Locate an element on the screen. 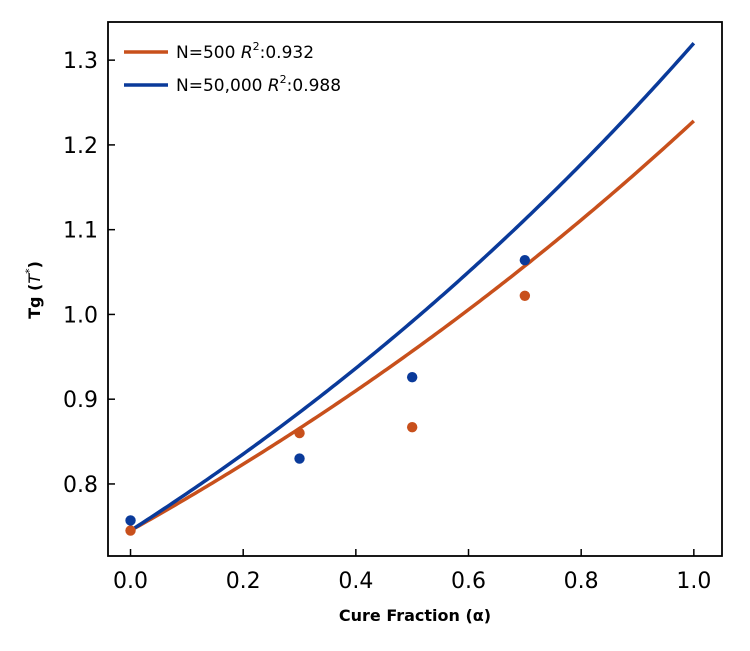 This screenshot has height=651, width=750. legend-r2-exp-n500: 2 is located at coordinates (256, 46).